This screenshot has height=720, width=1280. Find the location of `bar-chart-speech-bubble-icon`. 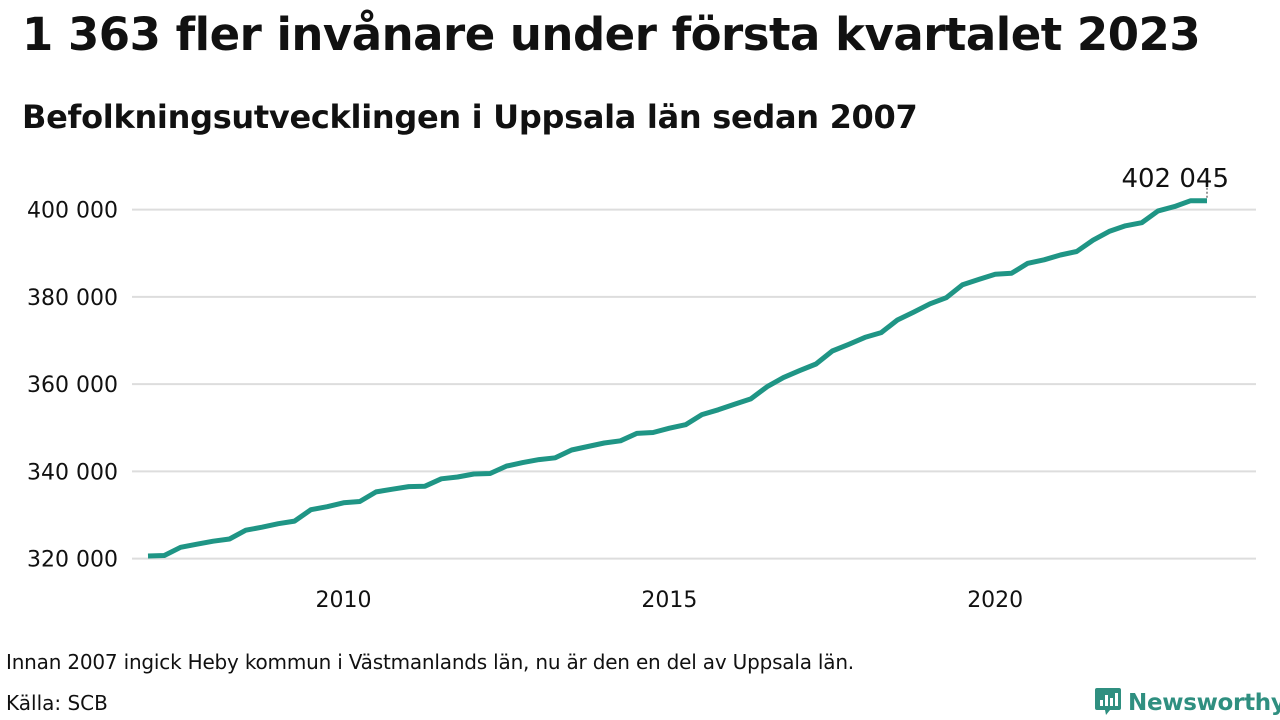

bar-chart-speech-bubble-icon is located at coordinates (1108, 703).